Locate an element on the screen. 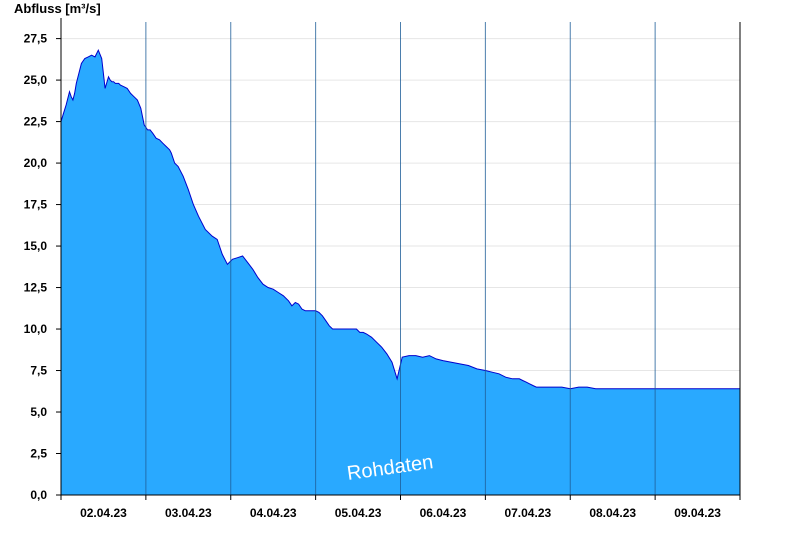 The height and width of the screenshot is (550, 800). y-tick-label: 15,0 is located at coordinates (36, 246).